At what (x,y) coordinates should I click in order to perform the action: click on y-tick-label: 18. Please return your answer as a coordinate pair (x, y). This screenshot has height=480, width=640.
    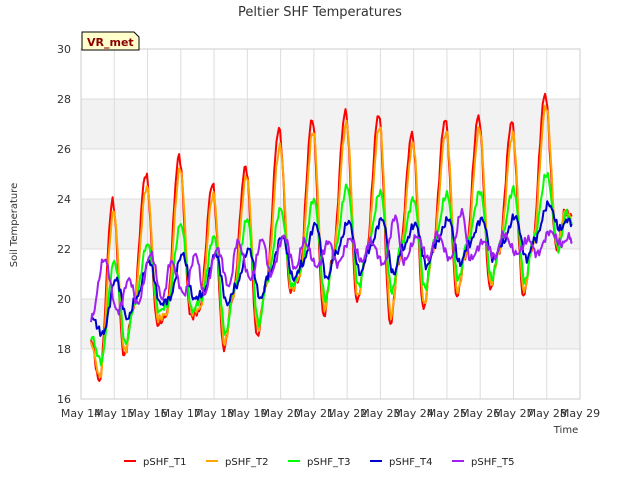
    Looking at the image, I should click on (64, 349).